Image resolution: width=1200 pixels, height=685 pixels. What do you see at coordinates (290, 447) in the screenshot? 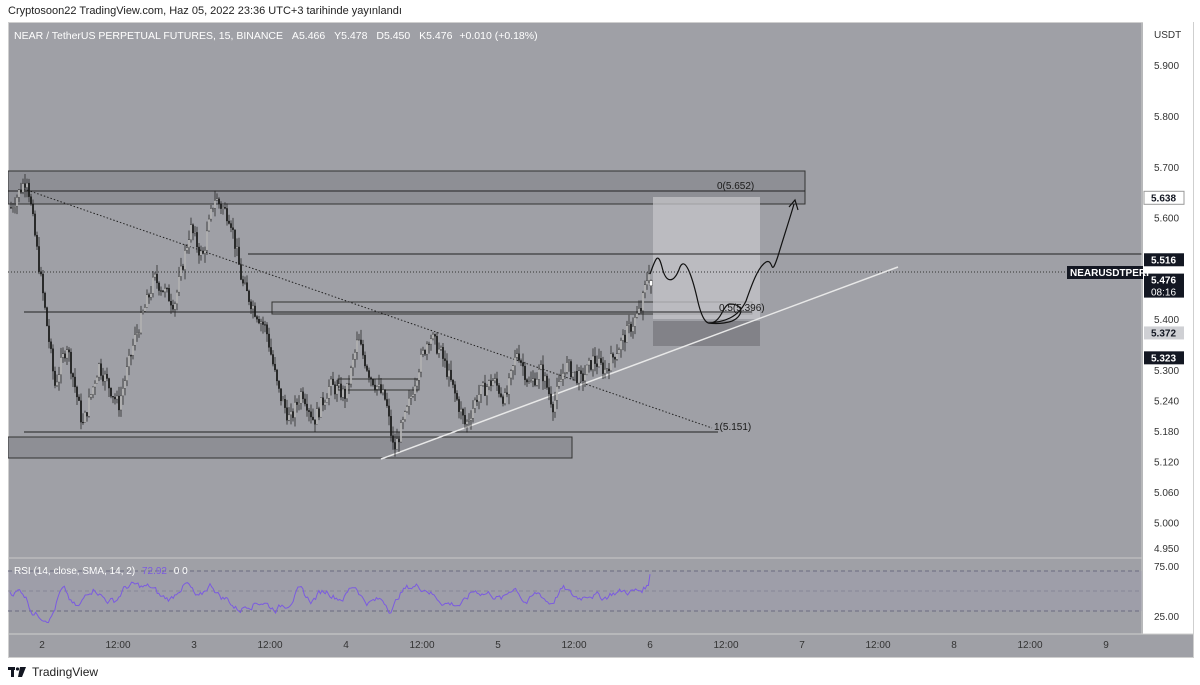
I see `support-zone-bottom` at bounding box center [290, 447].